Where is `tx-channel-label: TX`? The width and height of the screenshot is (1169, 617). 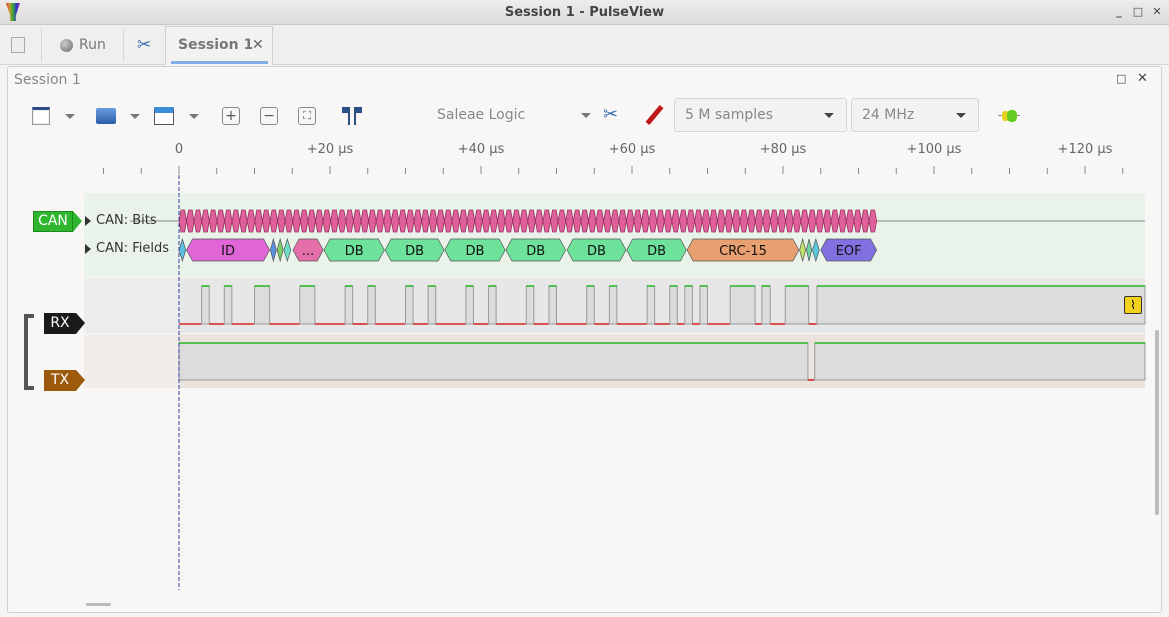 tx-channel-label: TX is located at coordinates (65, 380).